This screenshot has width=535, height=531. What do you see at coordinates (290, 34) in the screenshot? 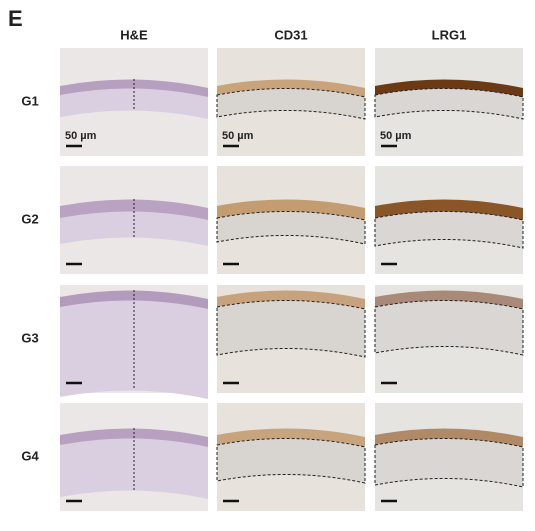
I see `column-header: CD31` at bounding box center [290, 34].